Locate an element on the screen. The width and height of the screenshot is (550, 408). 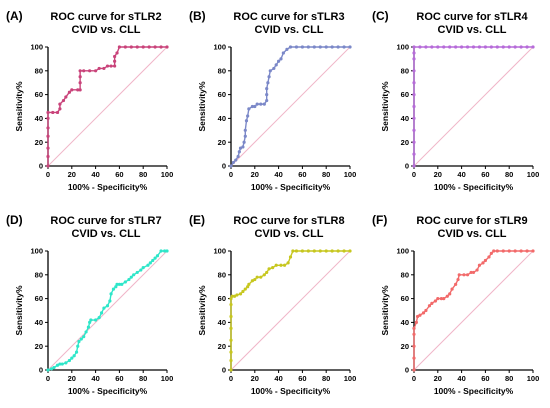
chart-title: ROC curve for sTLR3 is located at coordinates (288, 17).